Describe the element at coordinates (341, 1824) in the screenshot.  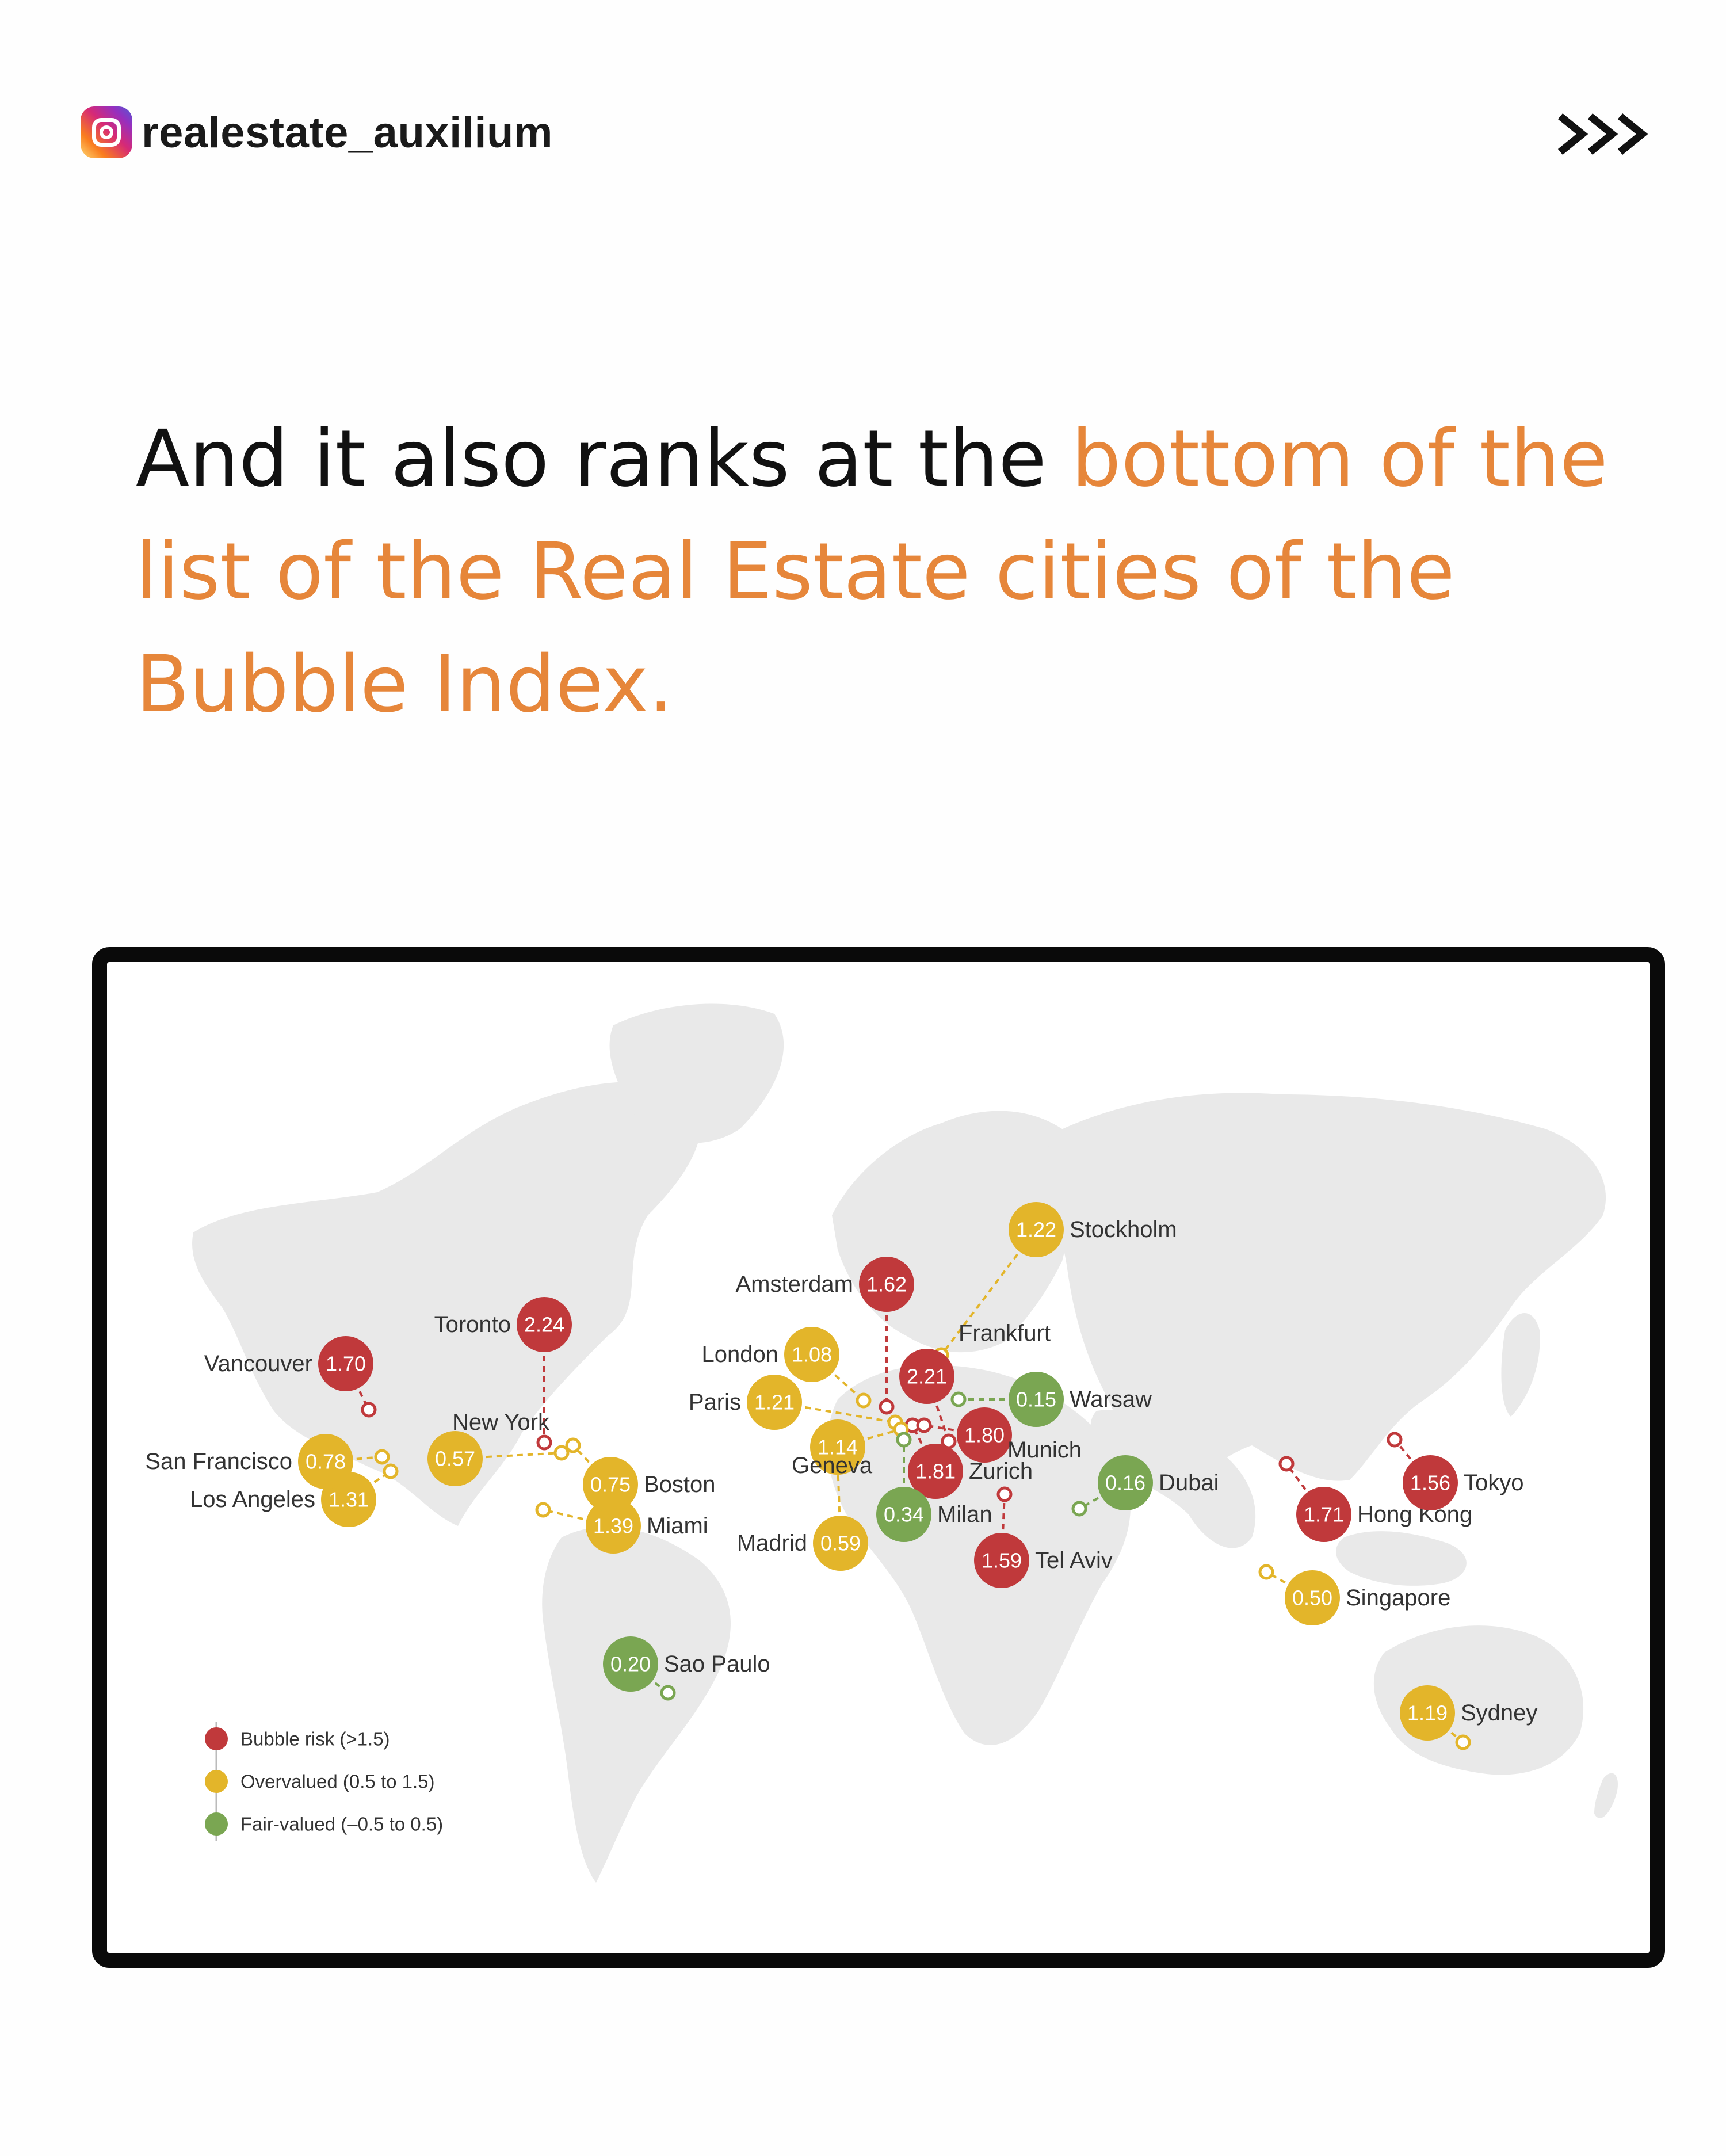
I see `legend-label-fair-valued: Fair-valued (–0.5 to 0.5)` at that location.